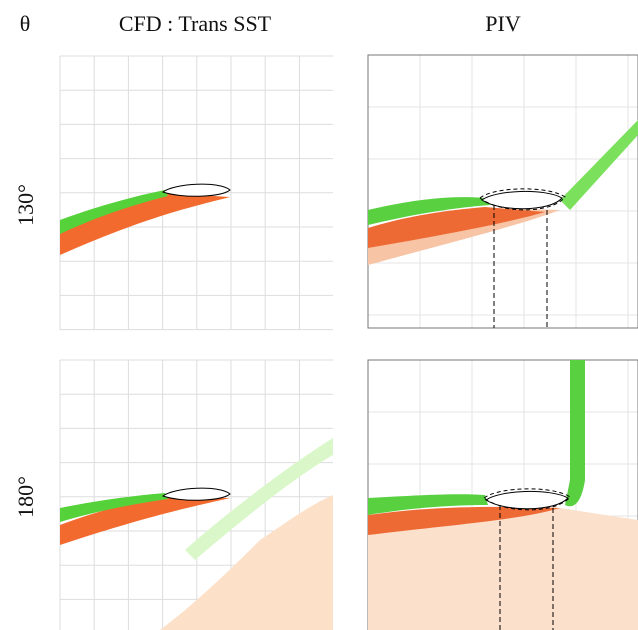  I want to click on theta-header: θ, so click(25, 23).